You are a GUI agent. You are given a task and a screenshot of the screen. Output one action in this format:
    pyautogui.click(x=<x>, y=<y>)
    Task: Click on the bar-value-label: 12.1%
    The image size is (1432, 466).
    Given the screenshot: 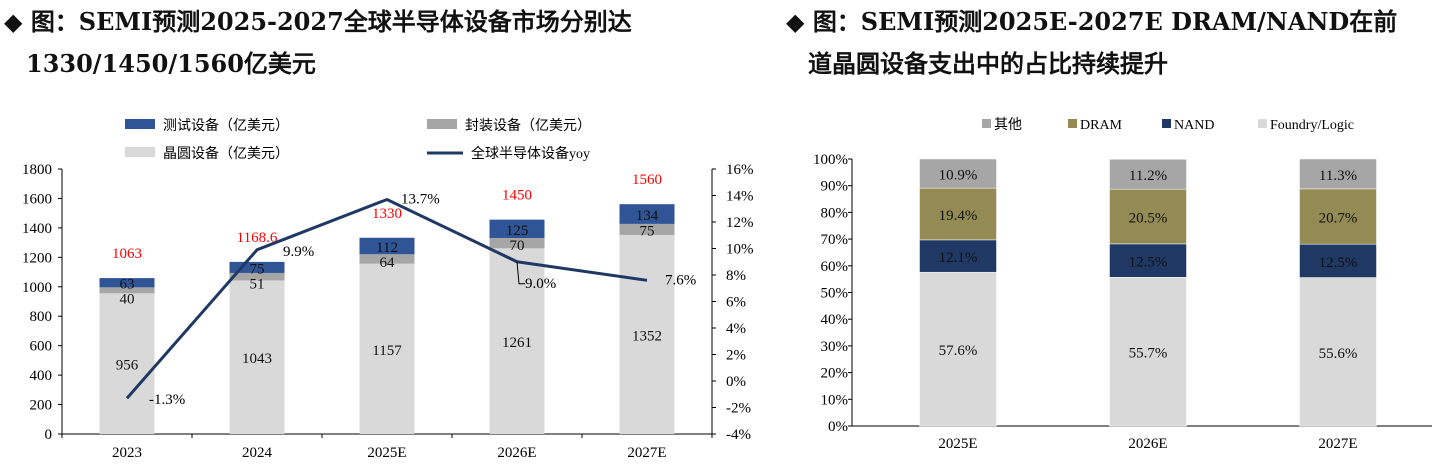 What is the action you would take?
    pyautogui.click(x=958, y=258)
    